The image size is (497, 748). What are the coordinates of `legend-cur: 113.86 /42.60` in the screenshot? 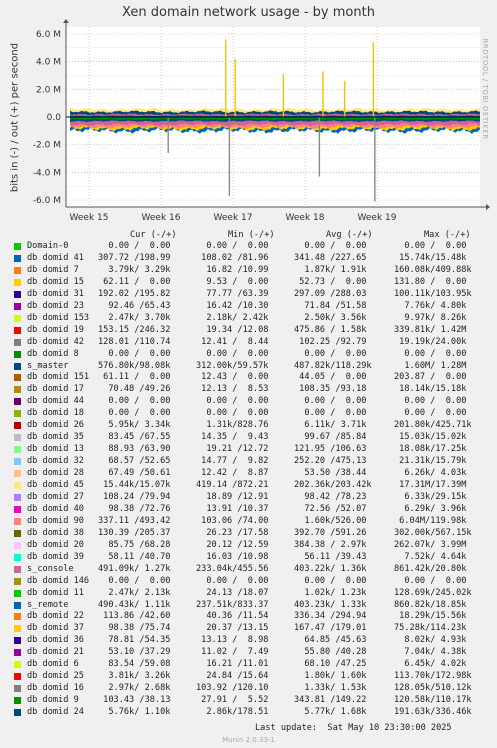 It's located at (134, 616).